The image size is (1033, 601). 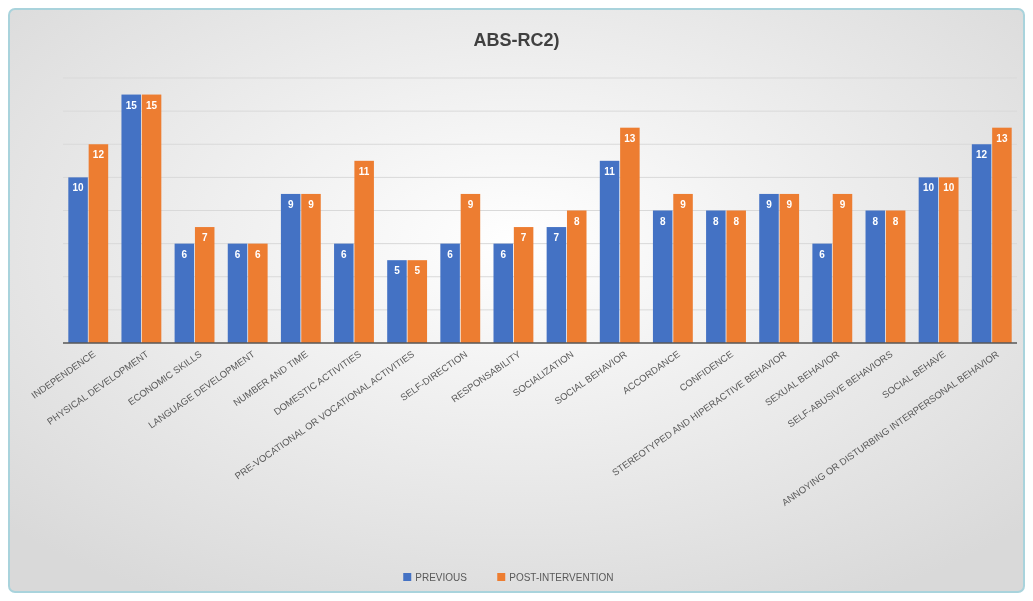 I want to click on chart-title: ABS-RC2), so click(x=516, y=40).